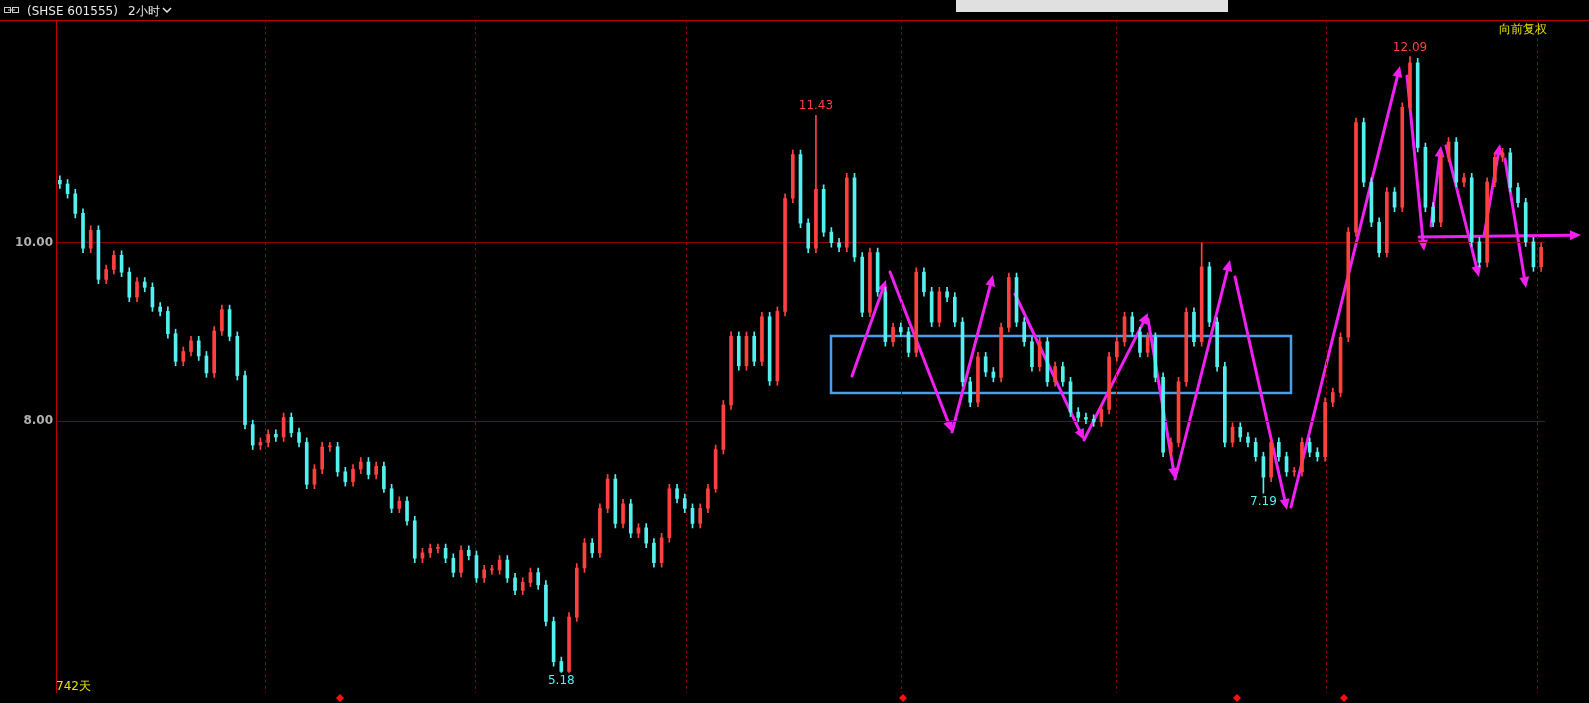  Describe the element at coordinates (34, 241) in the screenshot. I see `y-tick-label: 10.00` at that location.